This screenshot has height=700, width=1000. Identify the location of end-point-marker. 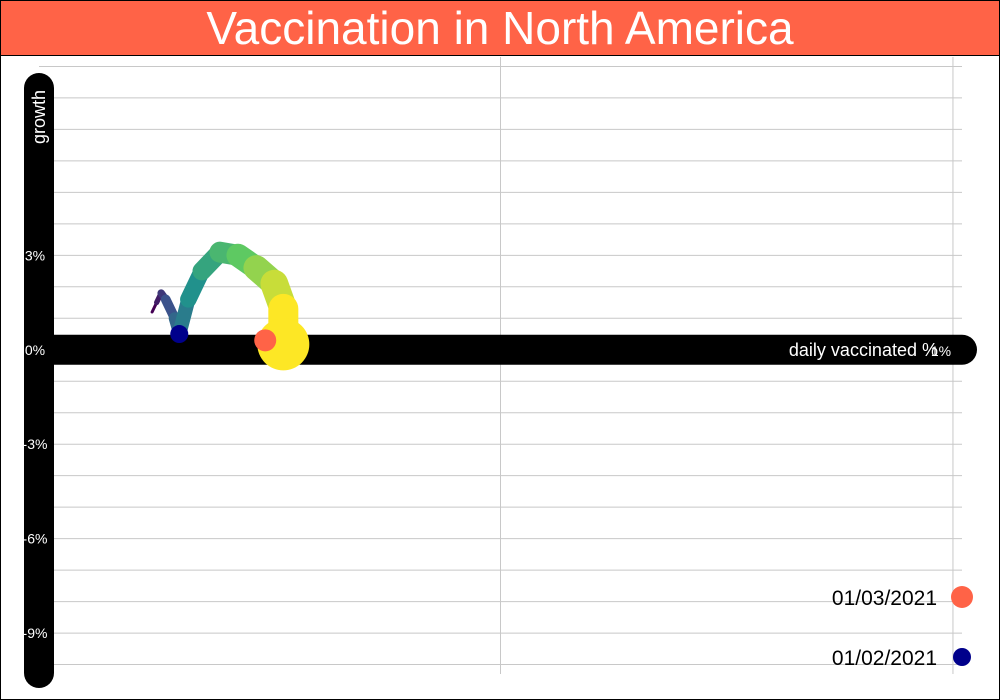
(265, 340).